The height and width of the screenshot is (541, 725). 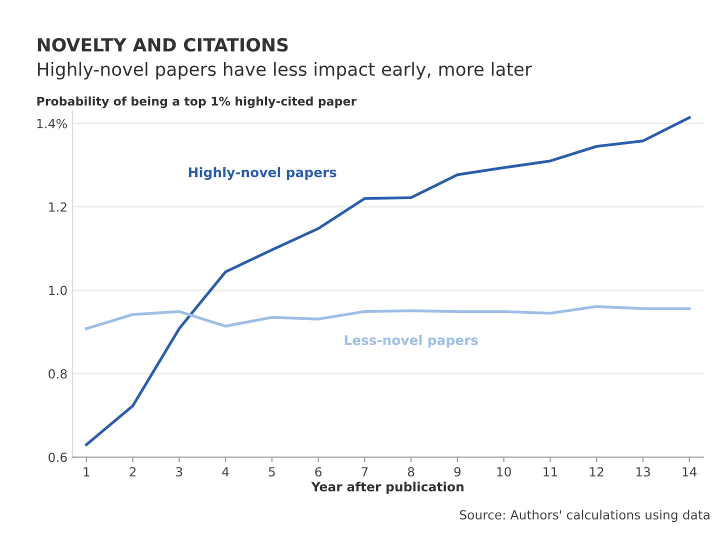 What do you see at coordinates (365, 471) in the screenshot?
I see `x-tick-label: 7` at bounding box center [365, 471].